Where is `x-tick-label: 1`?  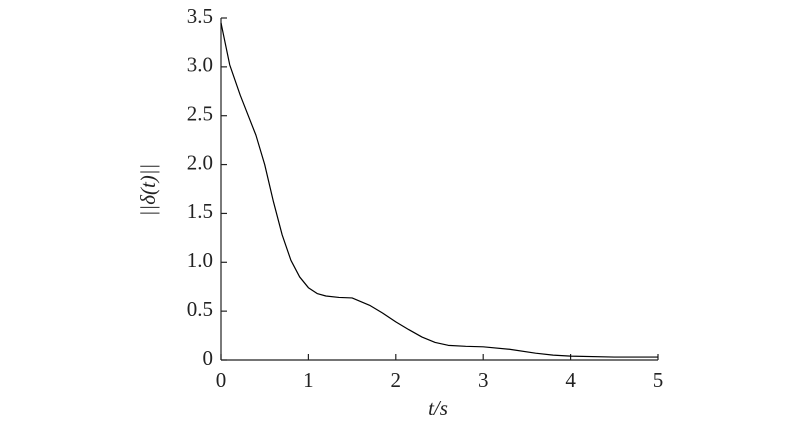 x-tick-label: 1 is located at coordinates (308, 380).